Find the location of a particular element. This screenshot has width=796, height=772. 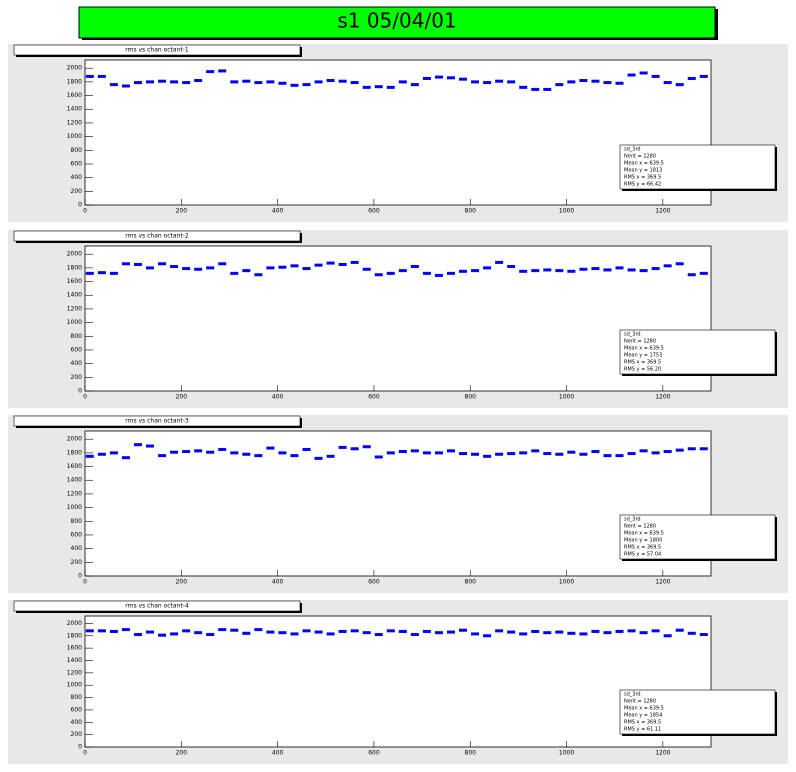

panel-title: rms vs chan octant-2 is located at coordinates (157, 236).